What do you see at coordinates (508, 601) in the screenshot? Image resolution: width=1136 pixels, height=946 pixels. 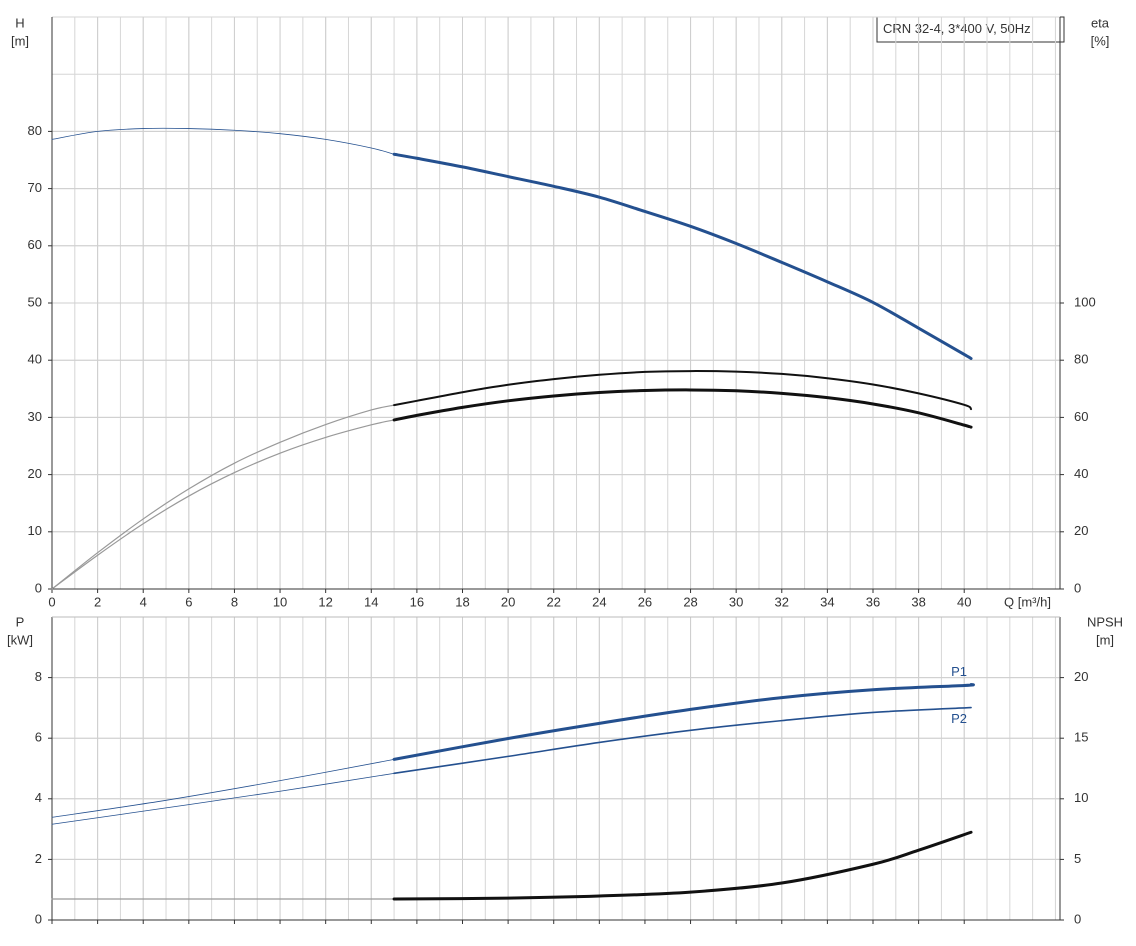 I see `x-tick-label: 20` at bounding box center [508, 601].